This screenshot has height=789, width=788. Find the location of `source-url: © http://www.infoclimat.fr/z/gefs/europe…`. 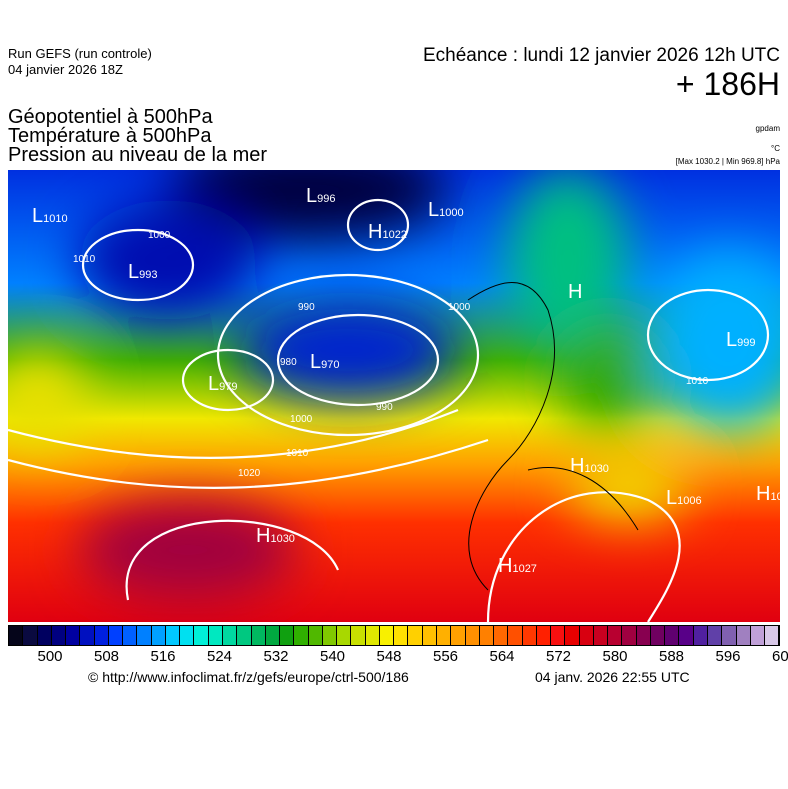

source-url: © http://www.infoclimat.fr/z/gefs/europe… is located at coordinates (248, 677).